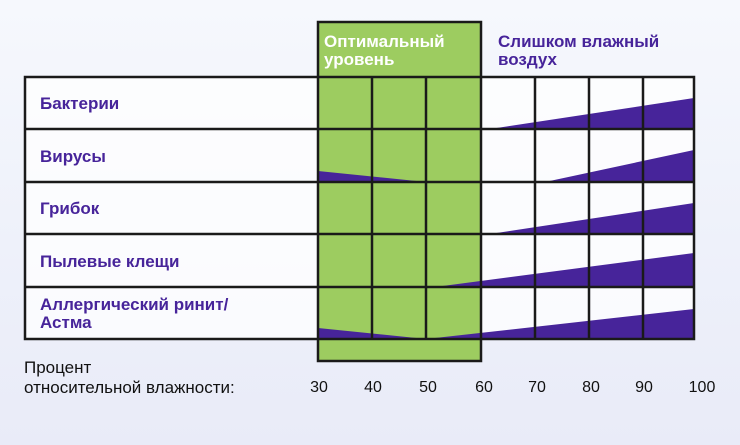  Describe the element at coordinates (702, 387) in the screenshot. I see `x-tick: 100` at that location.